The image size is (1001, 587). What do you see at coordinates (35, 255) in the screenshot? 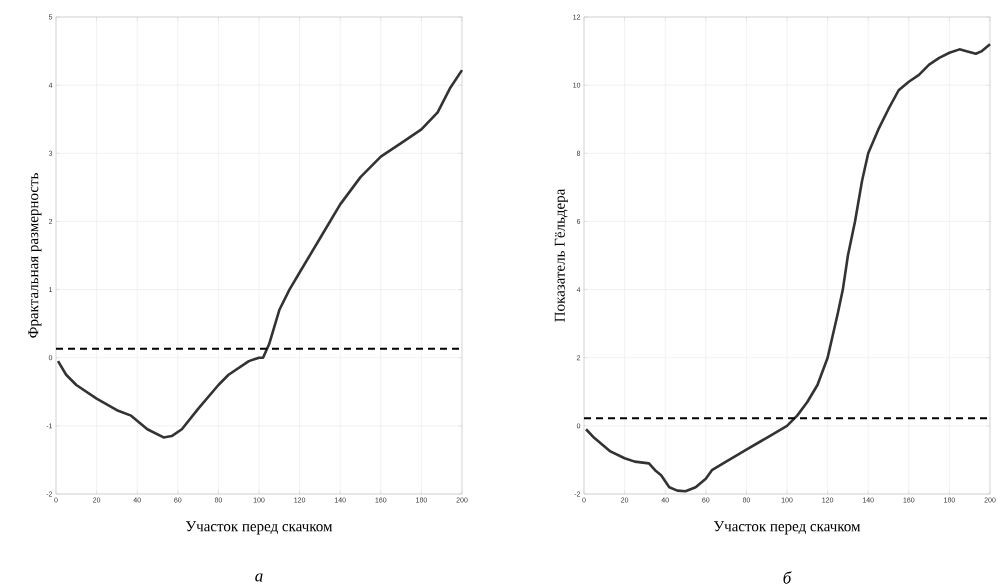
I see `y-axis-title: Фрактальная размерность` at bounding box center [35, 255].